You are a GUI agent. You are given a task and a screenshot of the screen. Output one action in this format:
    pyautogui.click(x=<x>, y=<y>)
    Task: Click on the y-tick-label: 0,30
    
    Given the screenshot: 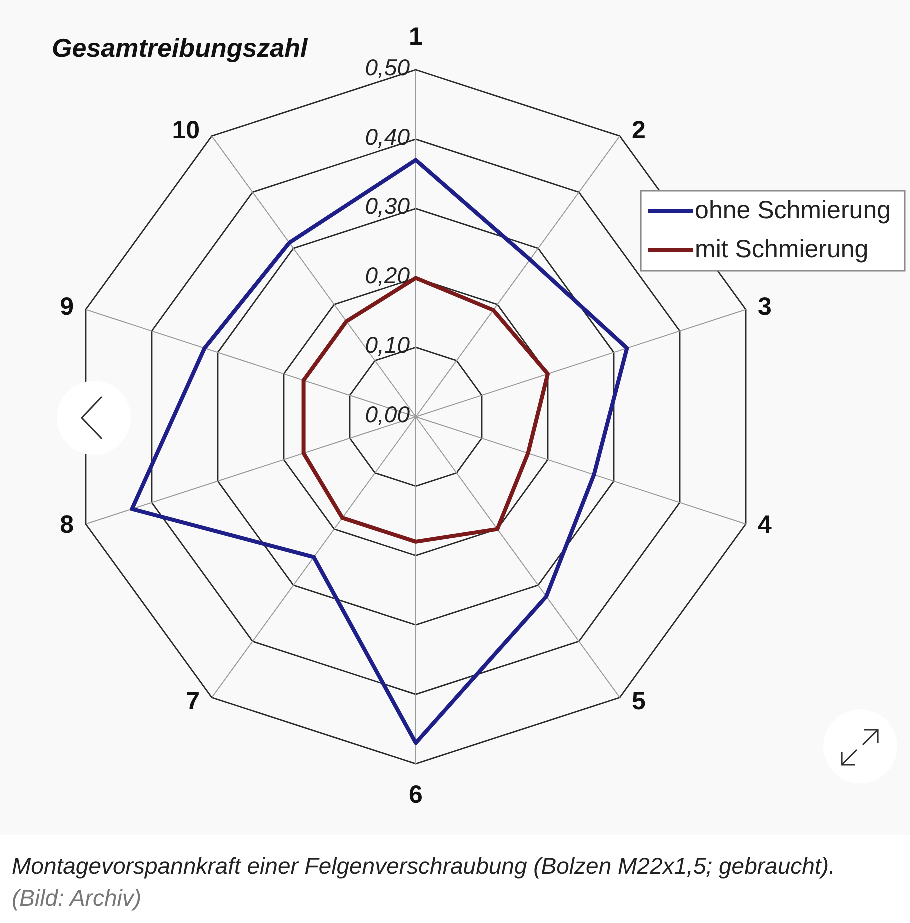 What is the action you would take?
    pyautogui.click(x=387, y=206)
    